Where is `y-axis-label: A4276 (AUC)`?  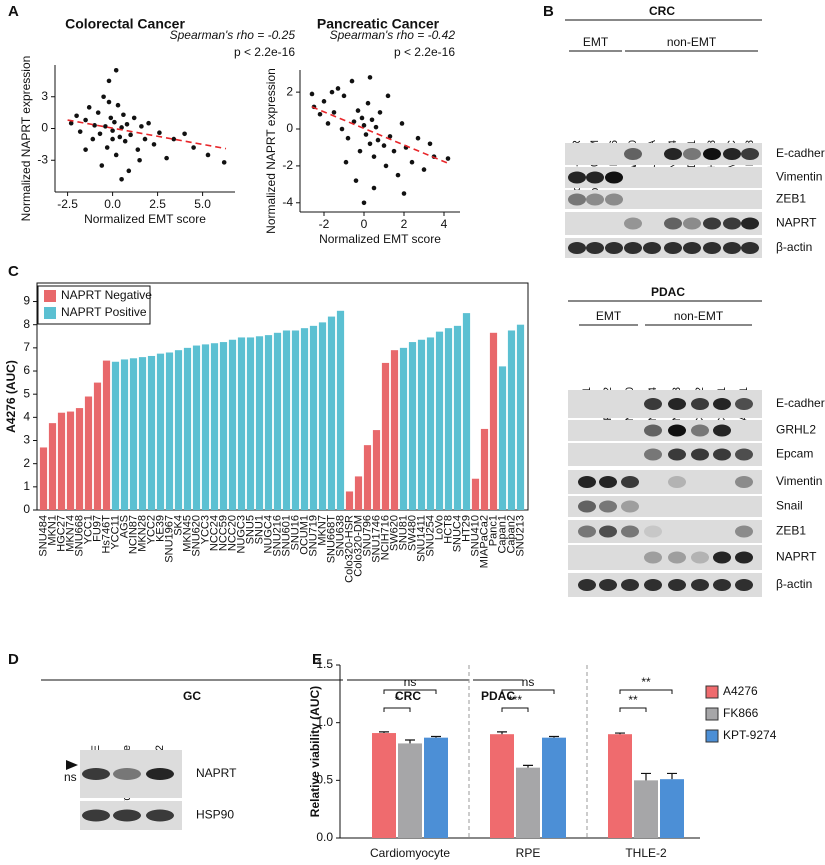
y-axis-label: A4276 (AUC) is located at coordinates (11, 396).